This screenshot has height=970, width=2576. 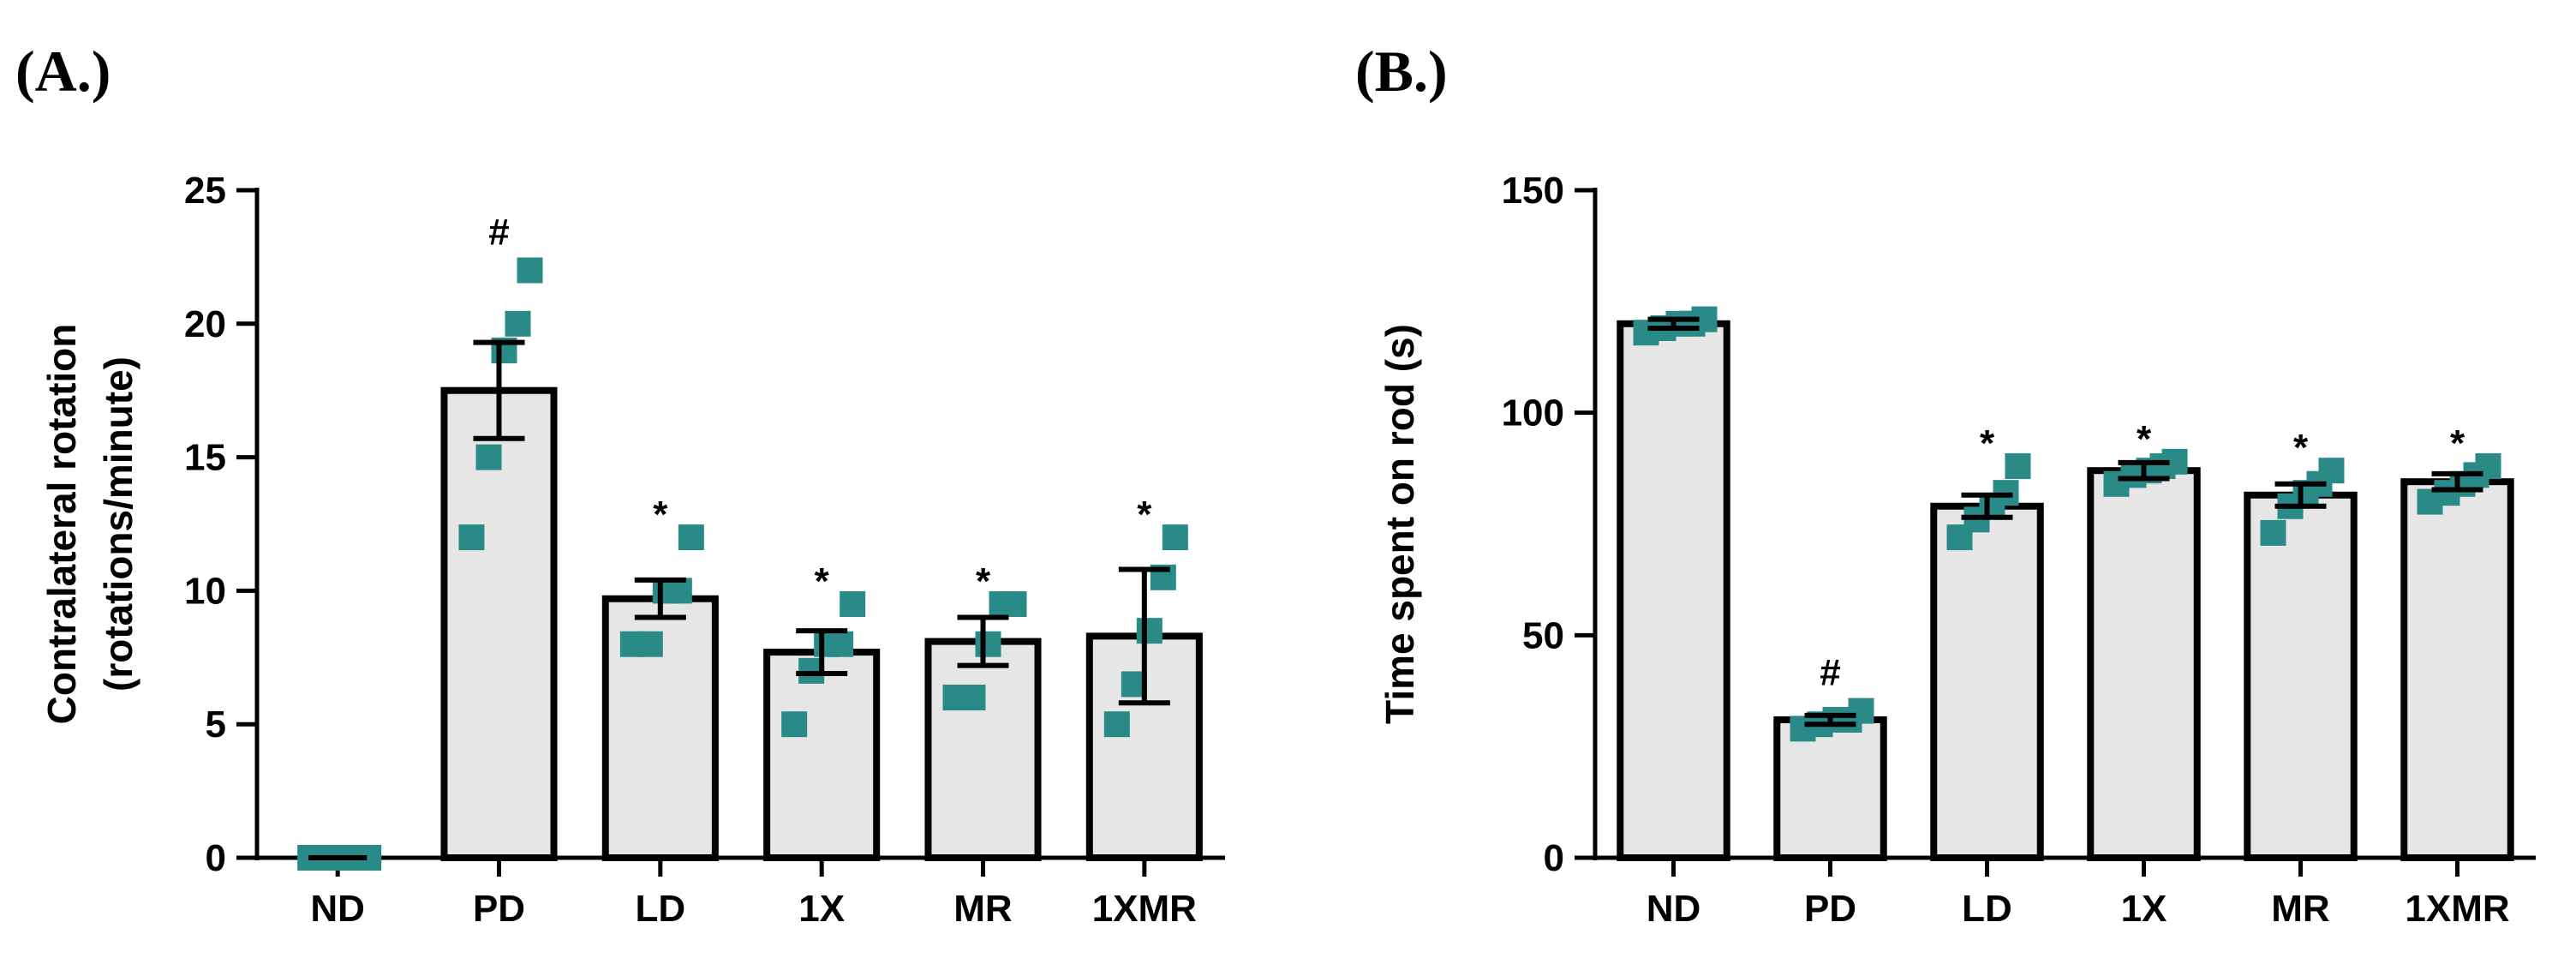 I want to click on bar-1xmr, so click(x=2457, y=670).